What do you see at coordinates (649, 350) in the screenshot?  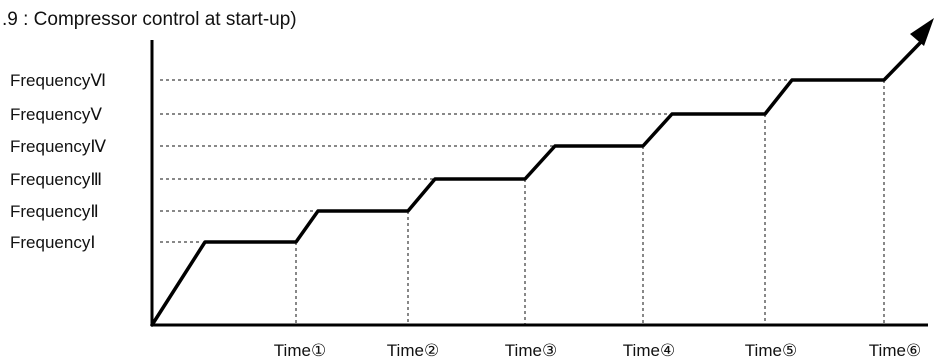 I see `time-label-4: Time④` at bounding box center [649, 350].